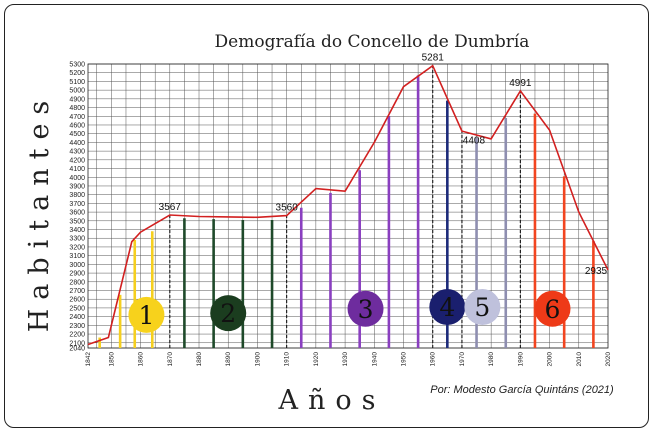  What do you see at coordinates (77, 204) in the screenshot?
I see `y-tick-label: 3700` at bounding box center [77, 204].